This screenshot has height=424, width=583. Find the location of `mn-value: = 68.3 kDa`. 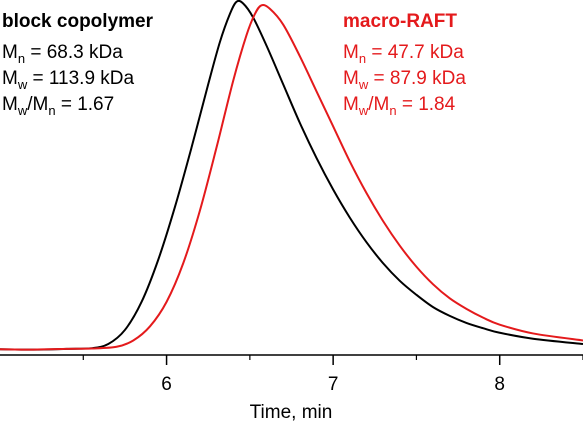

mn-value: = 68.3 kDa is located at coordinates (74, 52).